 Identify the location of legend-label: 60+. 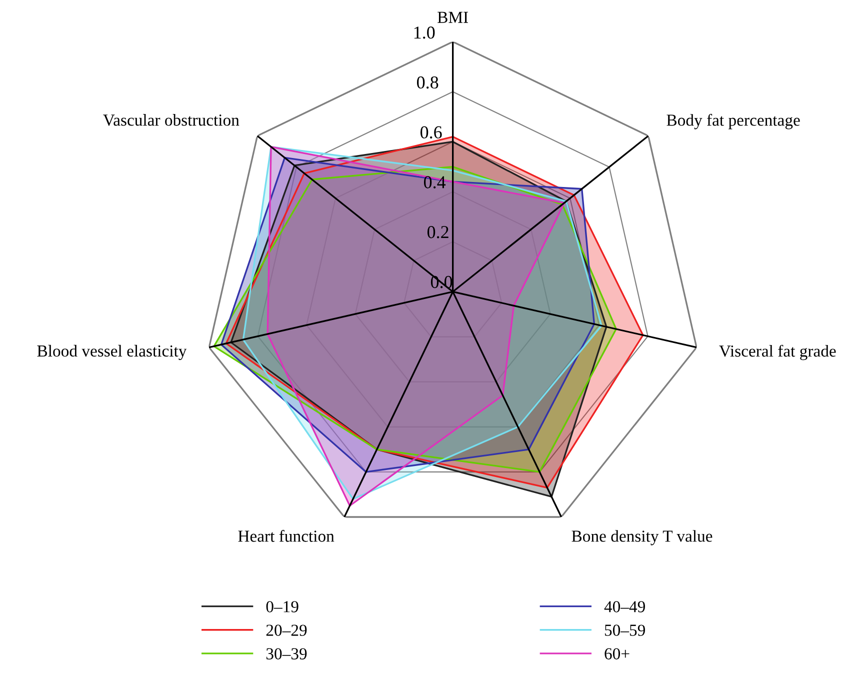
(617, 654).